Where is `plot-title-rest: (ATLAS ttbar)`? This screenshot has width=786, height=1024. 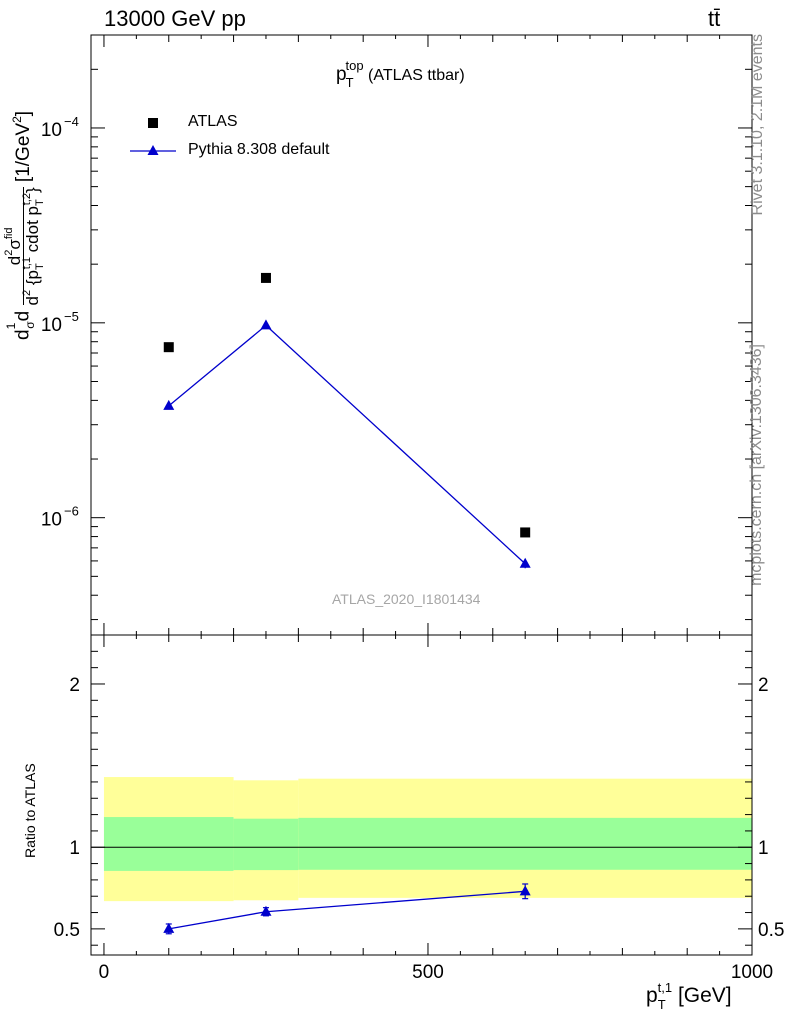
plot-title-rest: (ATLAS ttbar) is located at coordinates (414, 75).